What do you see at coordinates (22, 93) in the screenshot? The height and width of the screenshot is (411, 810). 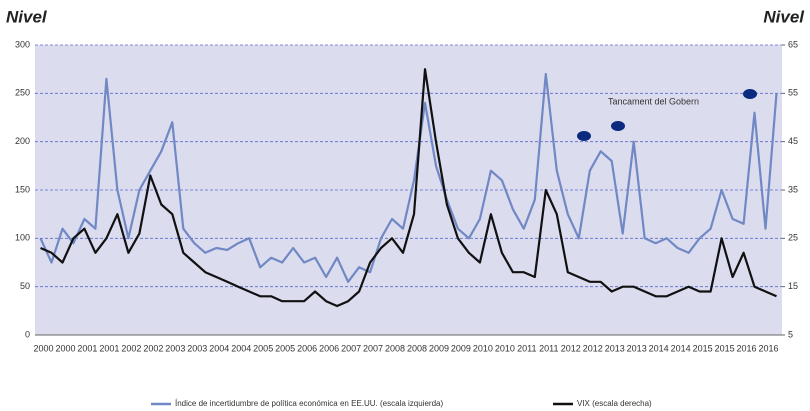 I see `y-tick-label: 250` at bounding box center [22, 93].